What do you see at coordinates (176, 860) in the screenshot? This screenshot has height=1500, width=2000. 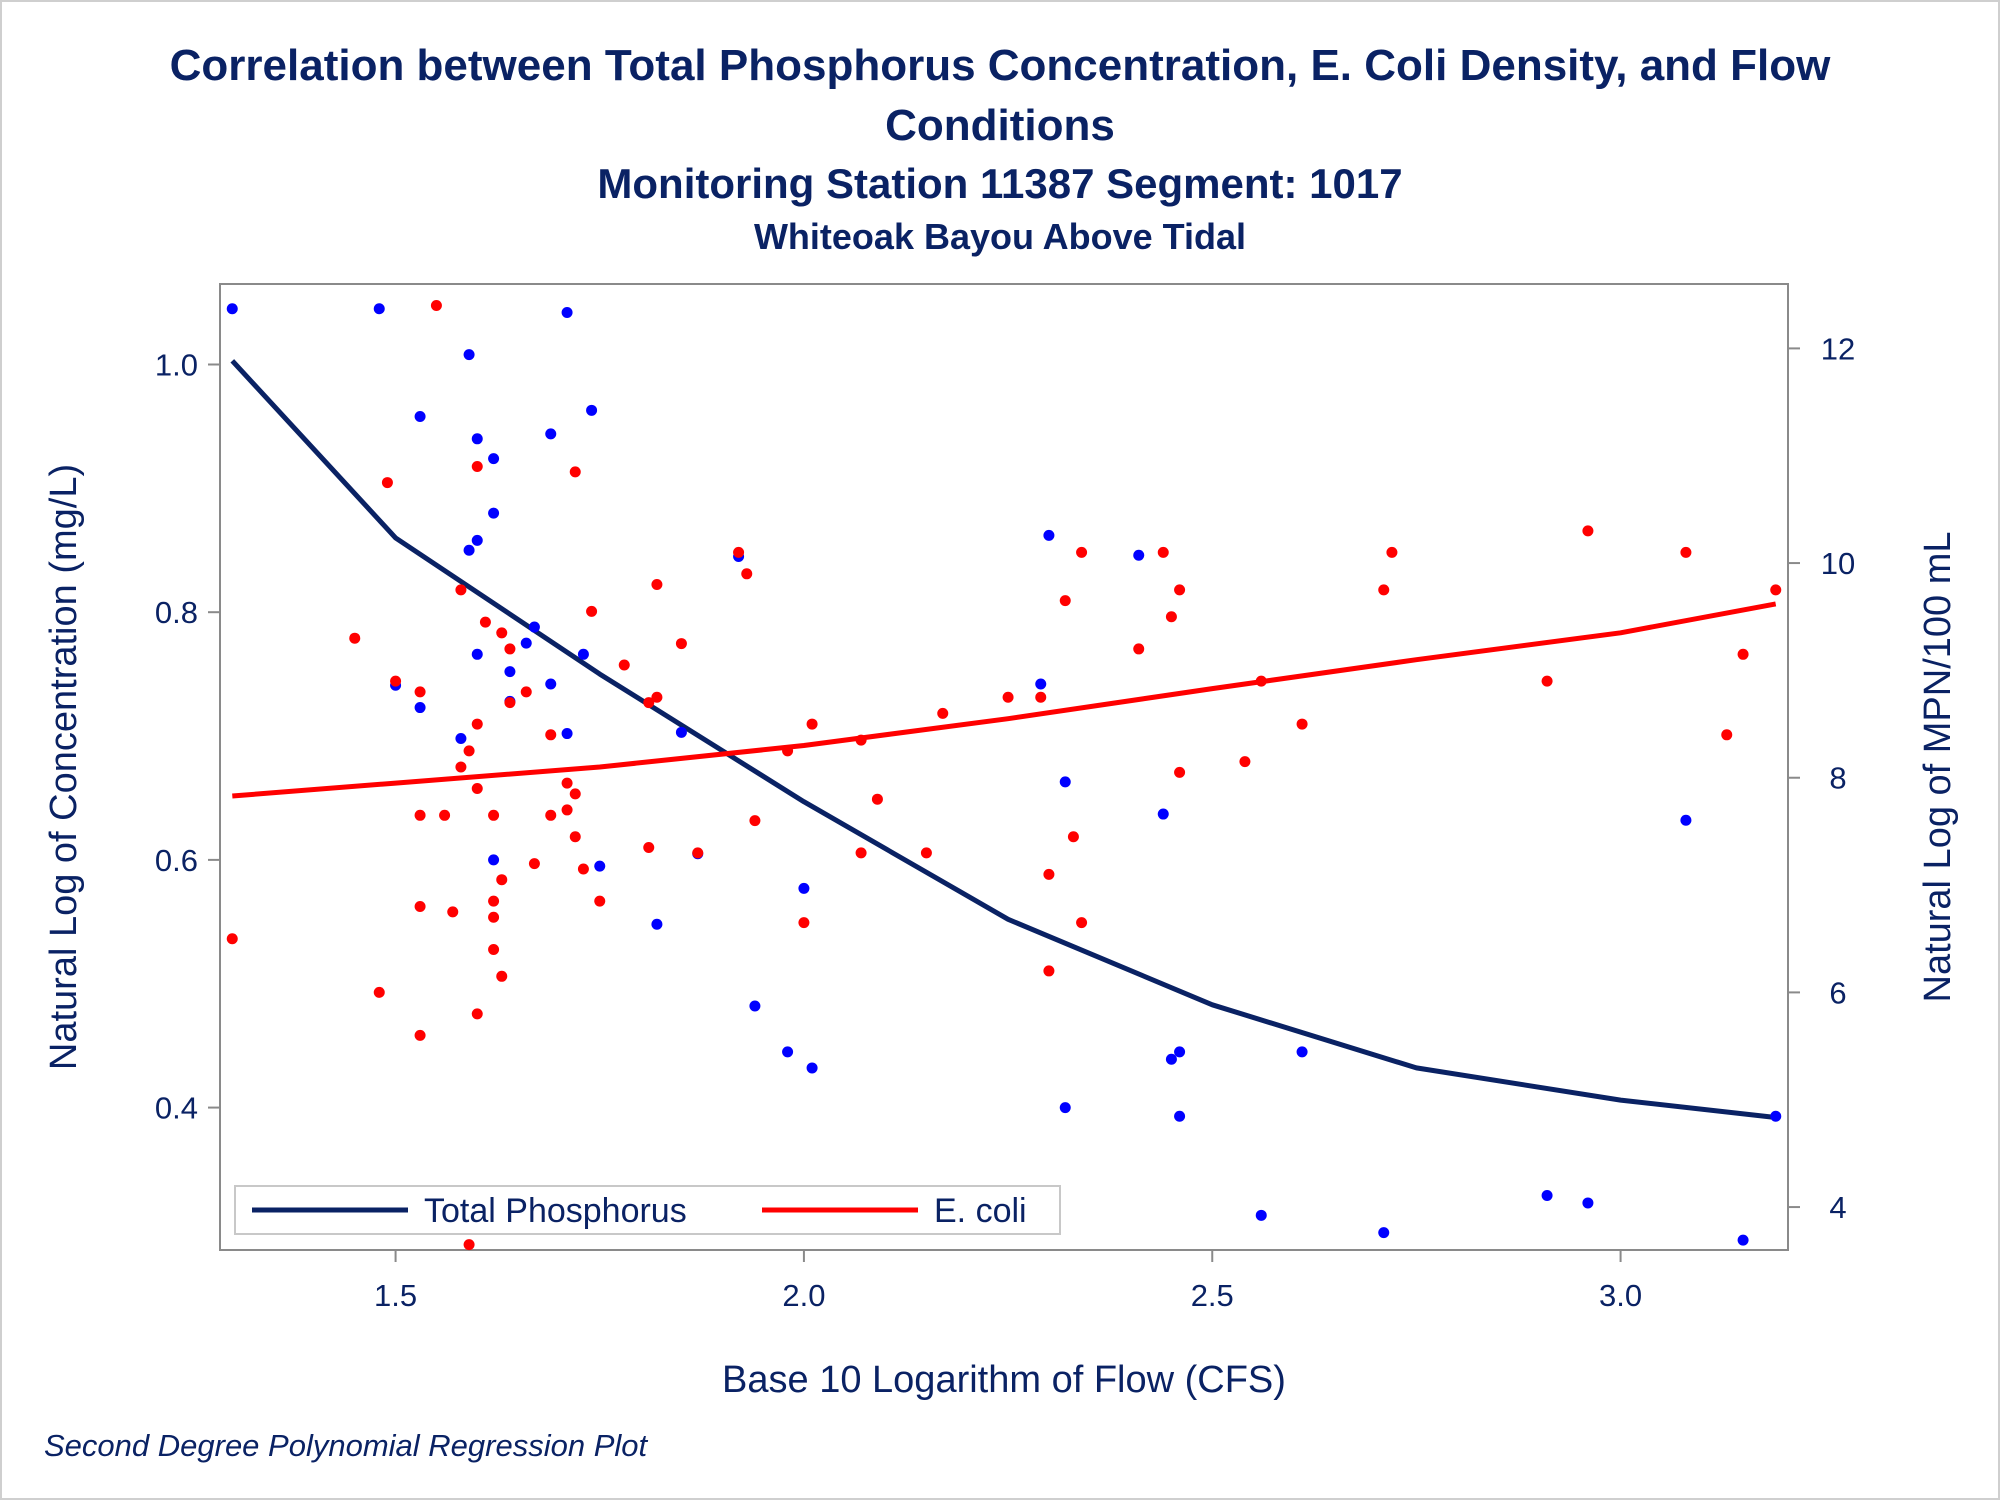 I see `y-tick-label: 0.6` at bounding box center [176, 860].